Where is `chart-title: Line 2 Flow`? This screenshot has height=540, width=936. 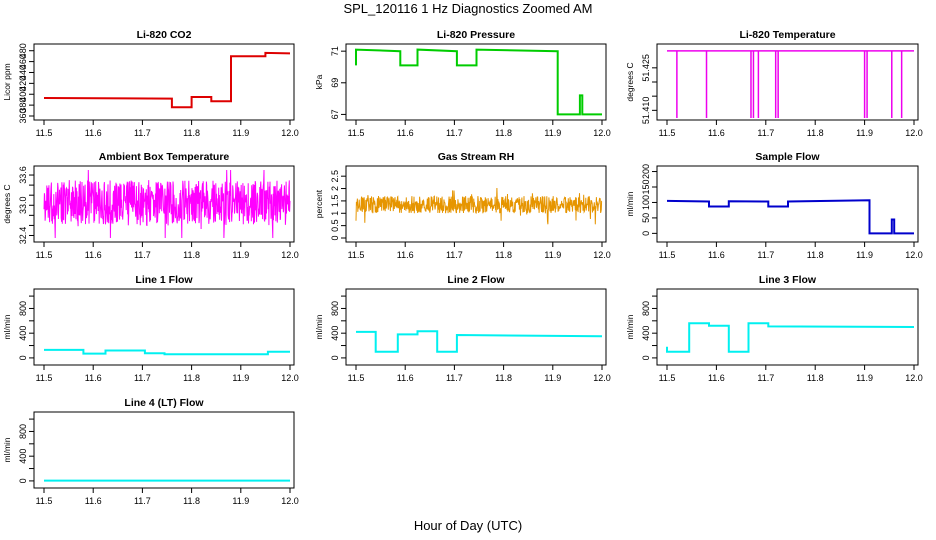 chart-title: Line 2 Flow is located at coordinates (476, 280).